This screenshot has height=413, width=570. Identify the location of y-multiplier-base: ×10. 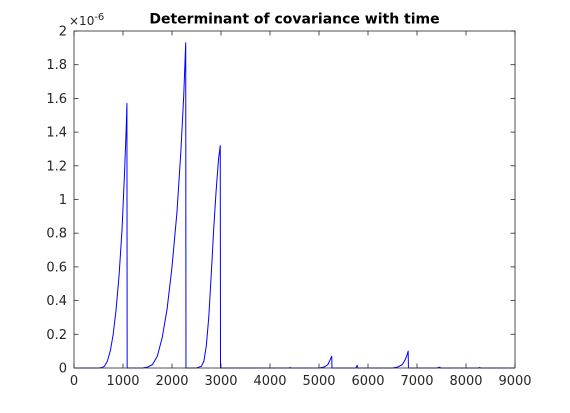
(81, 21).